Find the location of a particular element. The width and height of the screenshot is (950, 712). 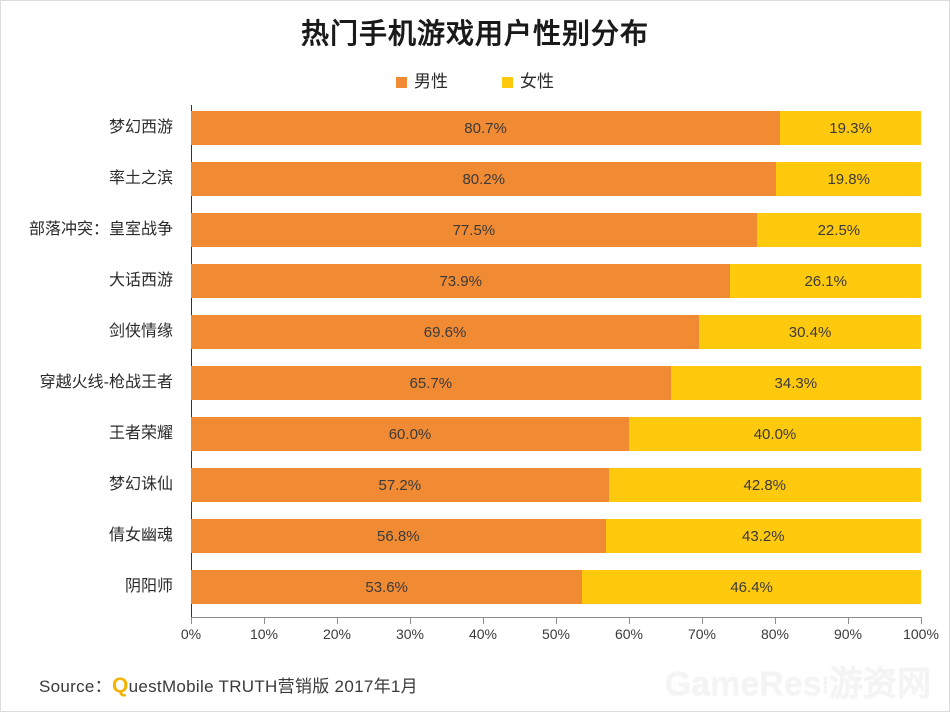

bar-value-label-female: 34.3% is located at coordinates (796, 383).